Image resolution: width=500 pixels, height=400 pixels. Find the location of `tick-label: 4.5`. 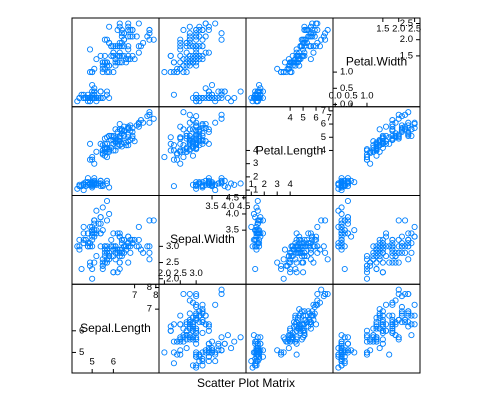

tick-label: 4.5 is located at coordinates (243, 206).